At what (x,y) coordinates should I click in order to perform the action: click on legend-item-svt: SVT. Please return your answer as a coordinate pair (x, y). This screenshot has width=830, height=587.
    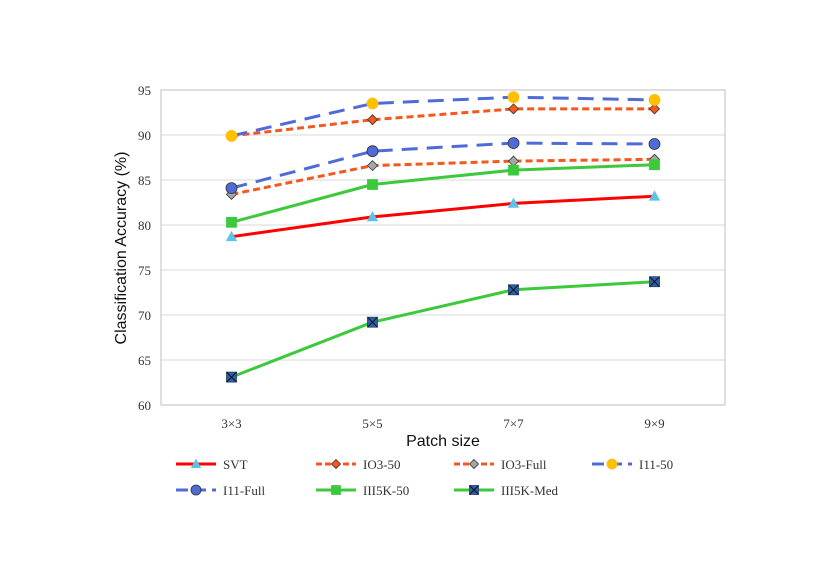
    Looking at the image, I should click on (212, 464).